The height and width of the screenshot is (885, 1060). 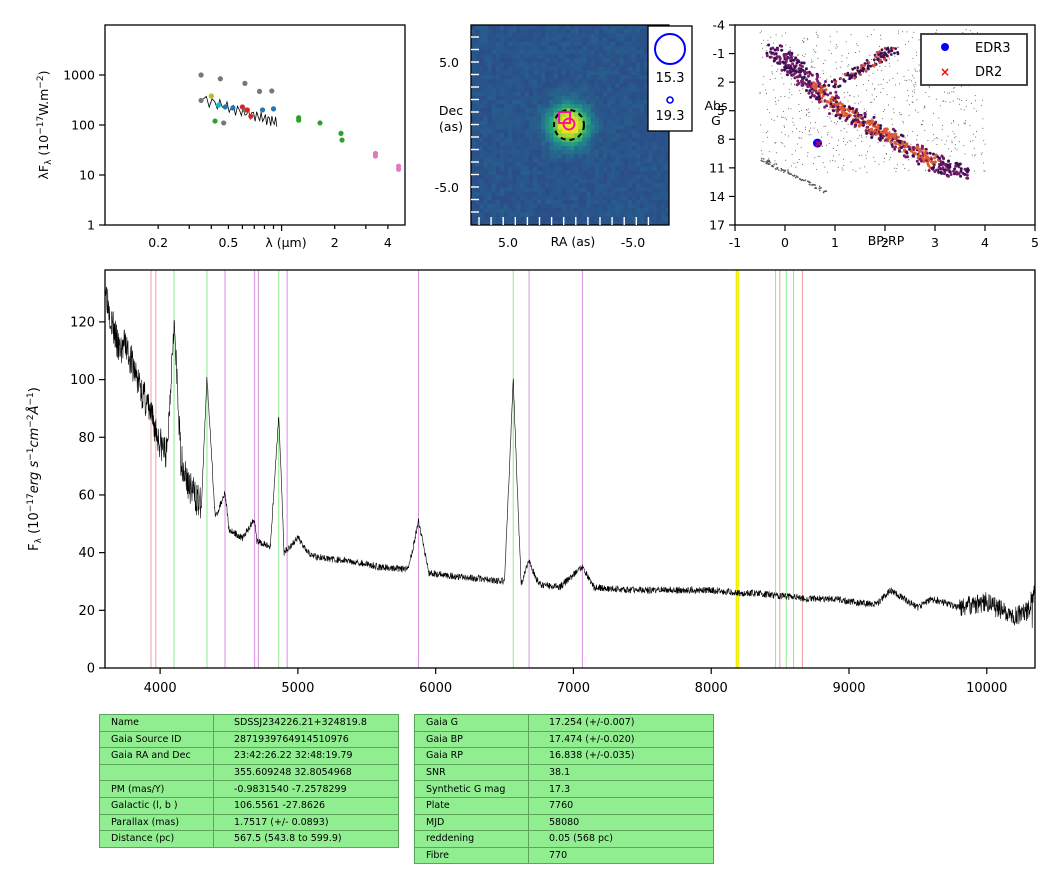 What do you see at coordinates (621, 723) in the screenshot?
I see `table-value: 17.254 (+/-0.007)` at bounding box center [621, 723].